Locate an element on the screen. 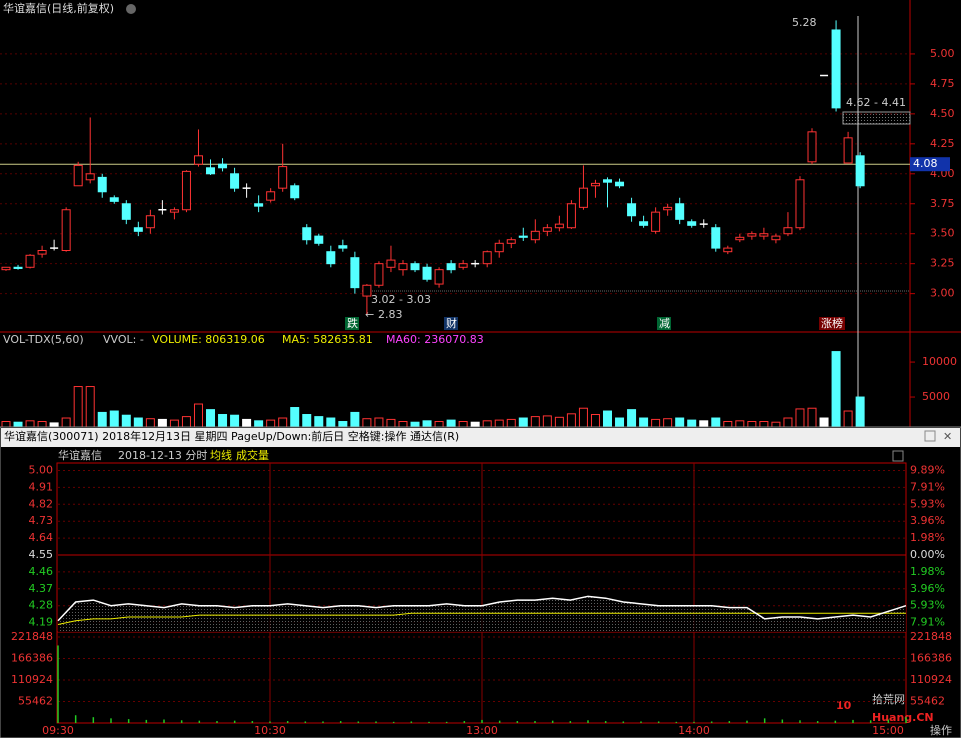 The image size is (961, 738). event-tag: 财 is located at coordinates (451, 323).